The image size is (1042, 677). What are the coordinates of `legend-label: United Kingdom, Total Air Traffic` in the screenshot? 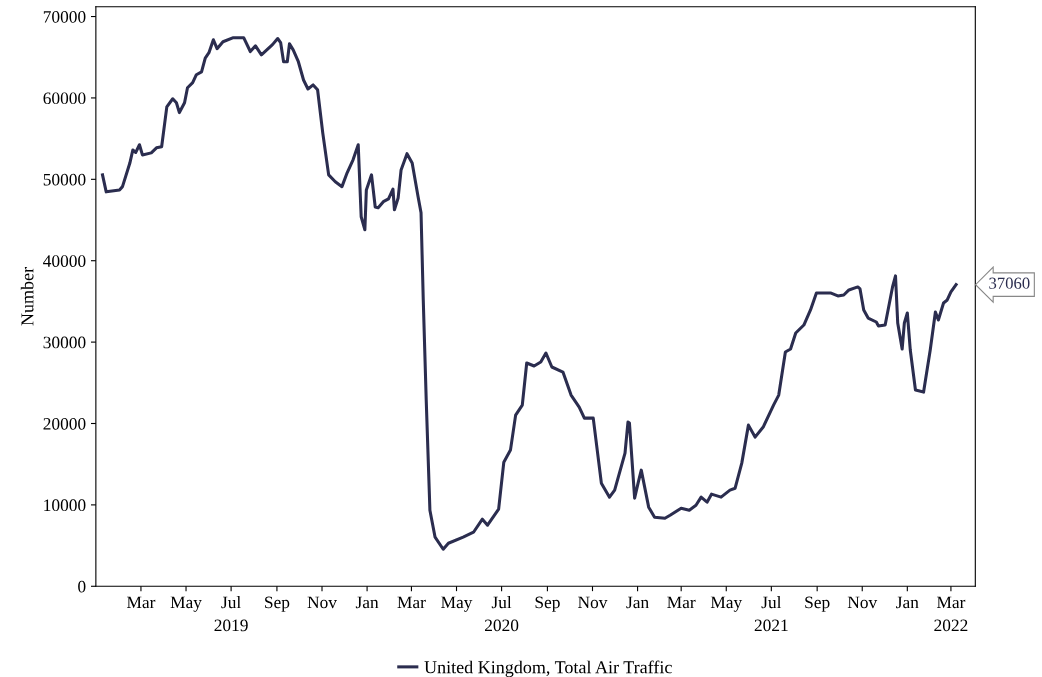 It's located at (548, 668).